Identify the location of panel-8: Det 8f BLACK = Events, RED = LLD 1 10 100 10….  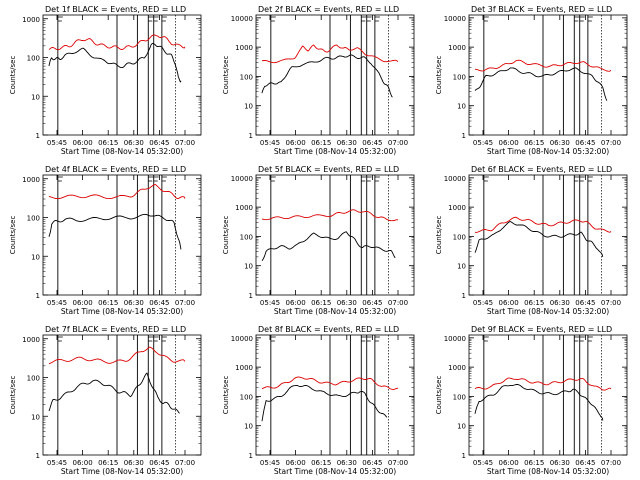
(318, 400).